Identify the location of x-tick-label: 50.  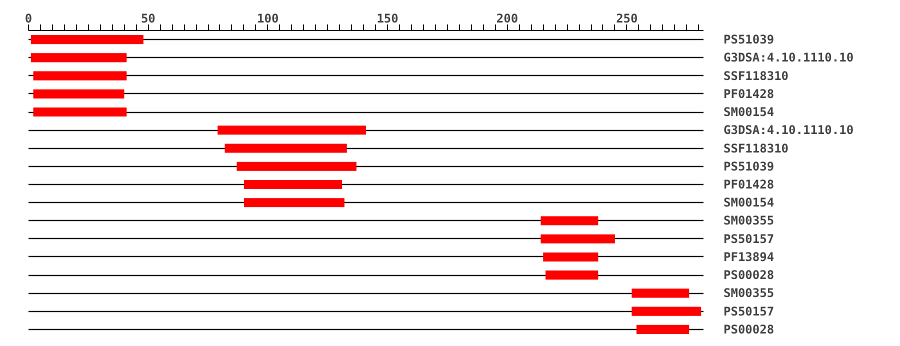
(148, 19).